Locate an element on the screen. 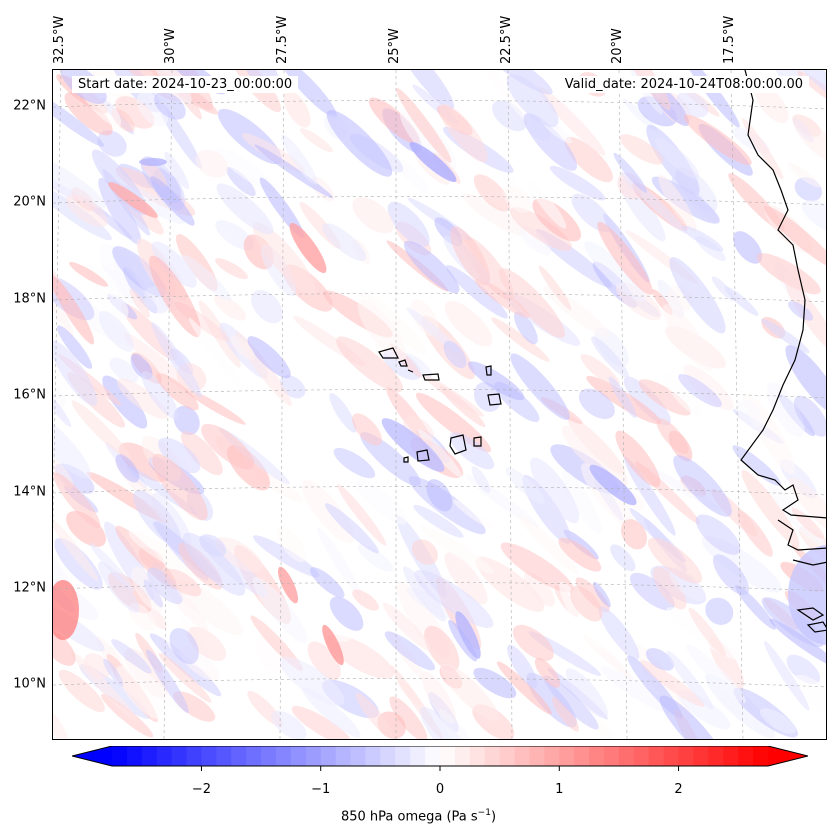  cape-verde-sao-vicente is located at coordinates (403, 363).